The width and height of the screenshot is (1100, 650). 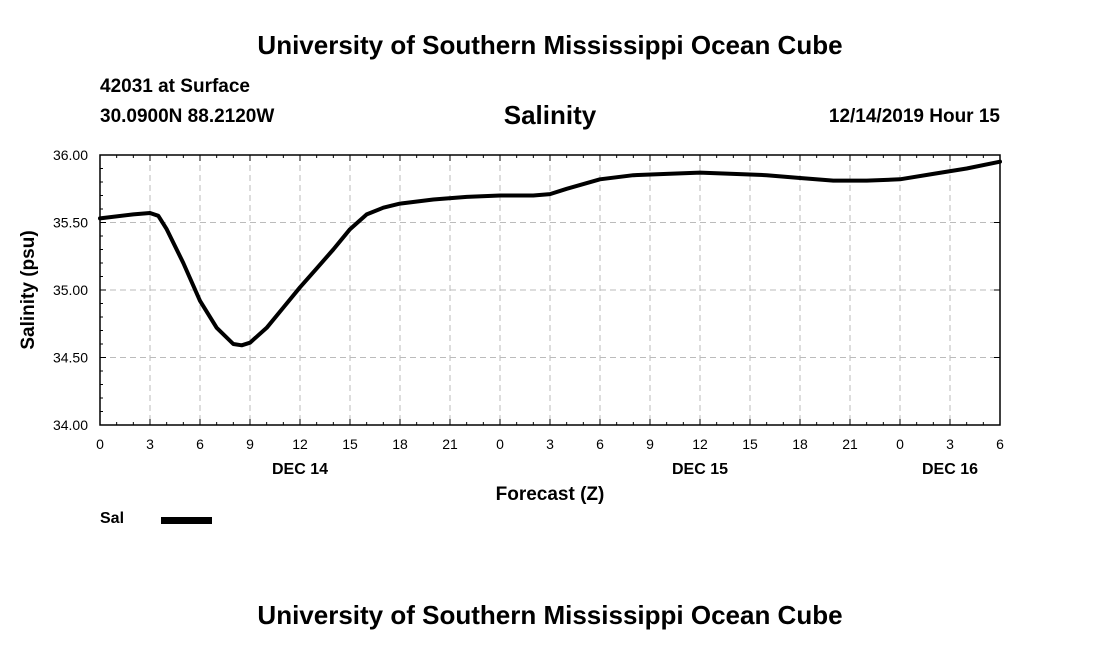 I want to click on y-tick-label: 34.50, so click(x=70, y=358).